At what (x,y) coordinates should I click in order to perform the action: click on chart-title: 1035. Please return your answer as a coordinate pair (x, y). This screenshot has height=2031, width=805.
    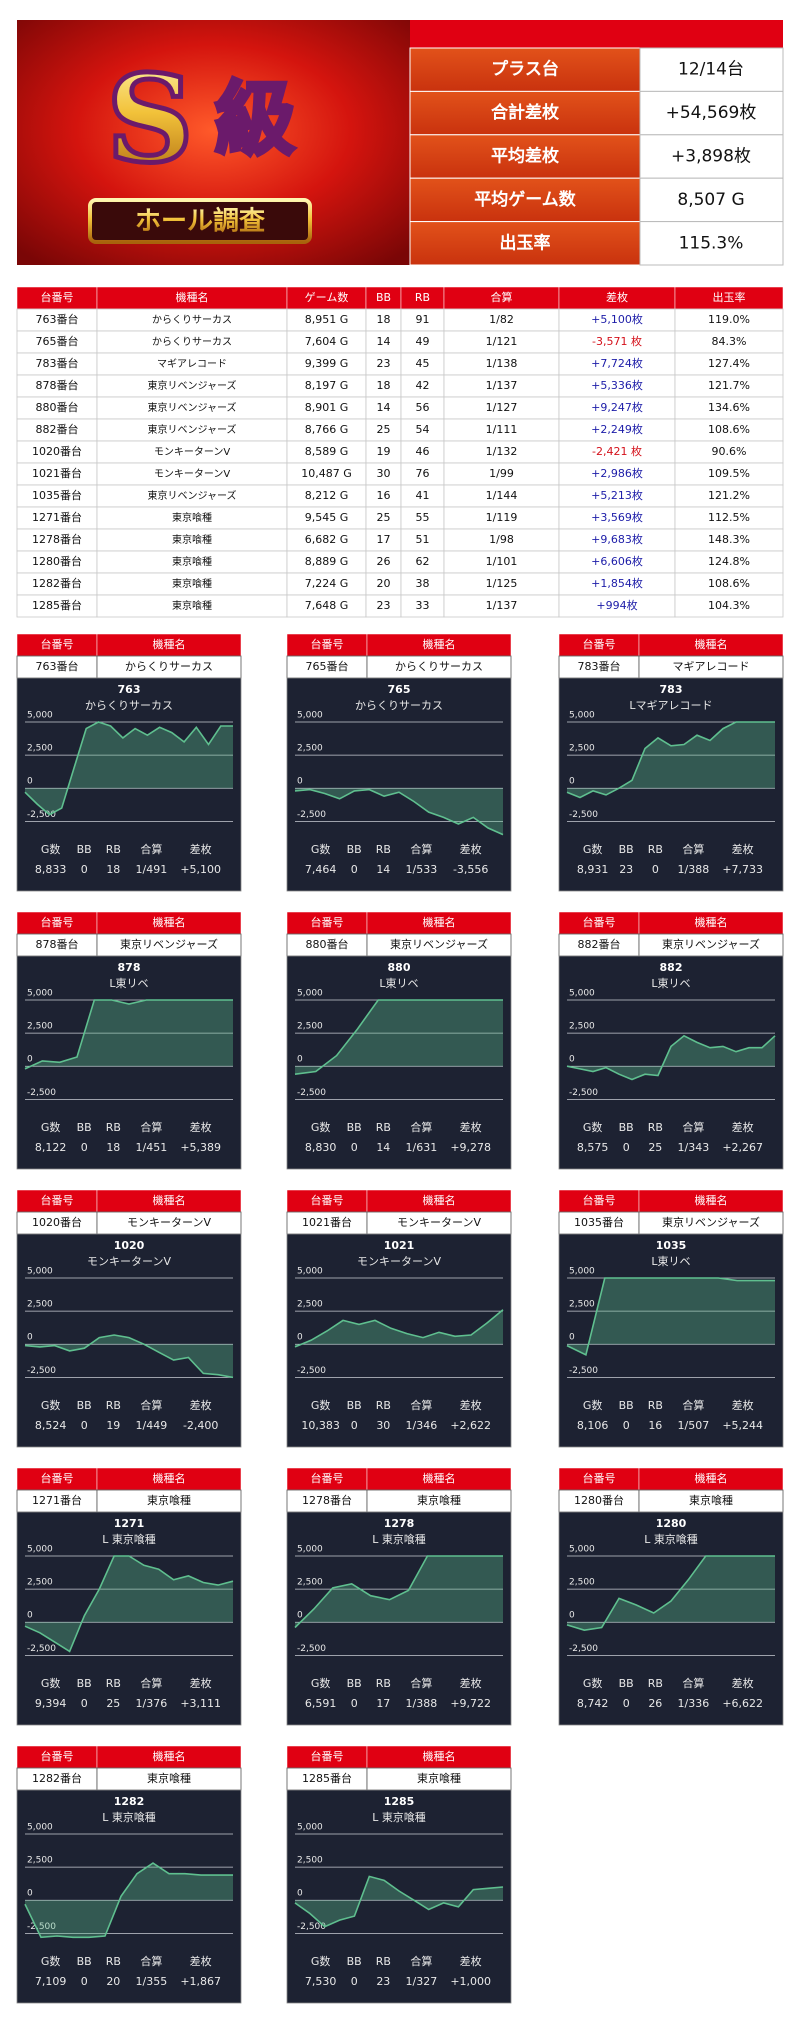
    Looking at the image, I should click on (671, 1245).